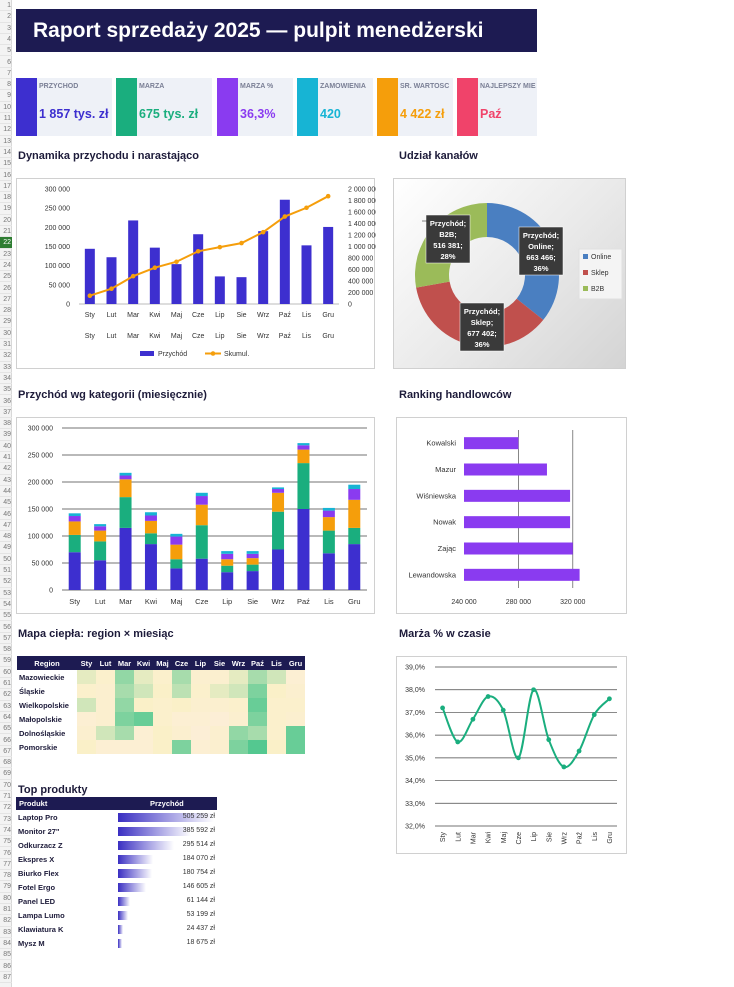 The image size is (734, 987). I want to click on row-number: 32, so click(6, 356).